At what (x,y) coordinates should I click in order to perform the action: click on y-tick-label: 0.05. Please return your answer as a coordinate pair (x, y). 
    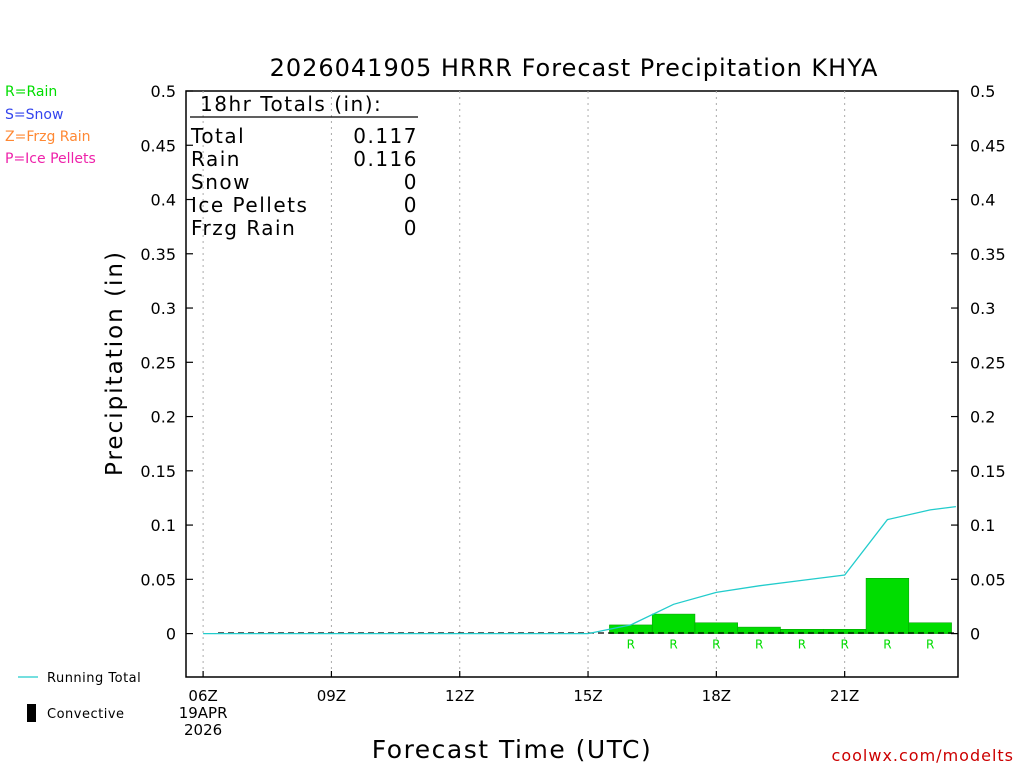
    Looking at the image, I should click on (158, 579).